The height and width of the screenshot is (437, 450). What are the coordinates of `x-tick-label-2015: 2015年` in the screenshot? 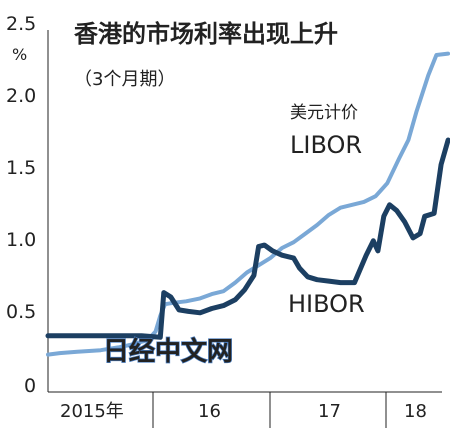 It's located at (92, 411).